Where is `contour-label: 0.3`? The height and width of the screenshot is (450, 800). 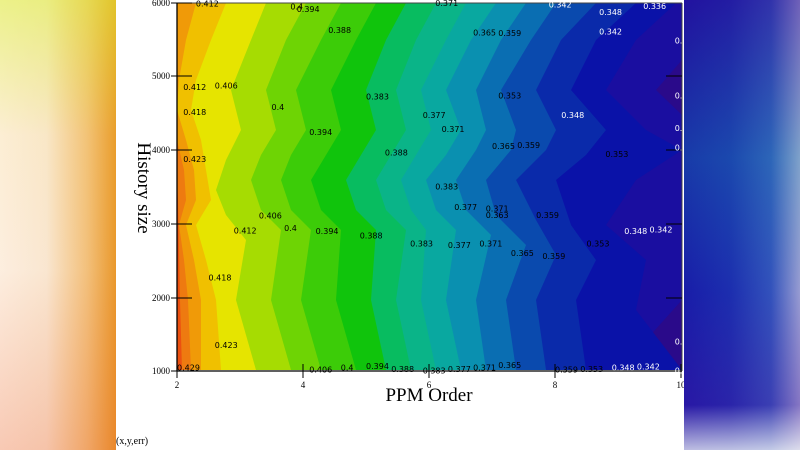
contour-label: 0.3 is located at coordinates (679, 370).